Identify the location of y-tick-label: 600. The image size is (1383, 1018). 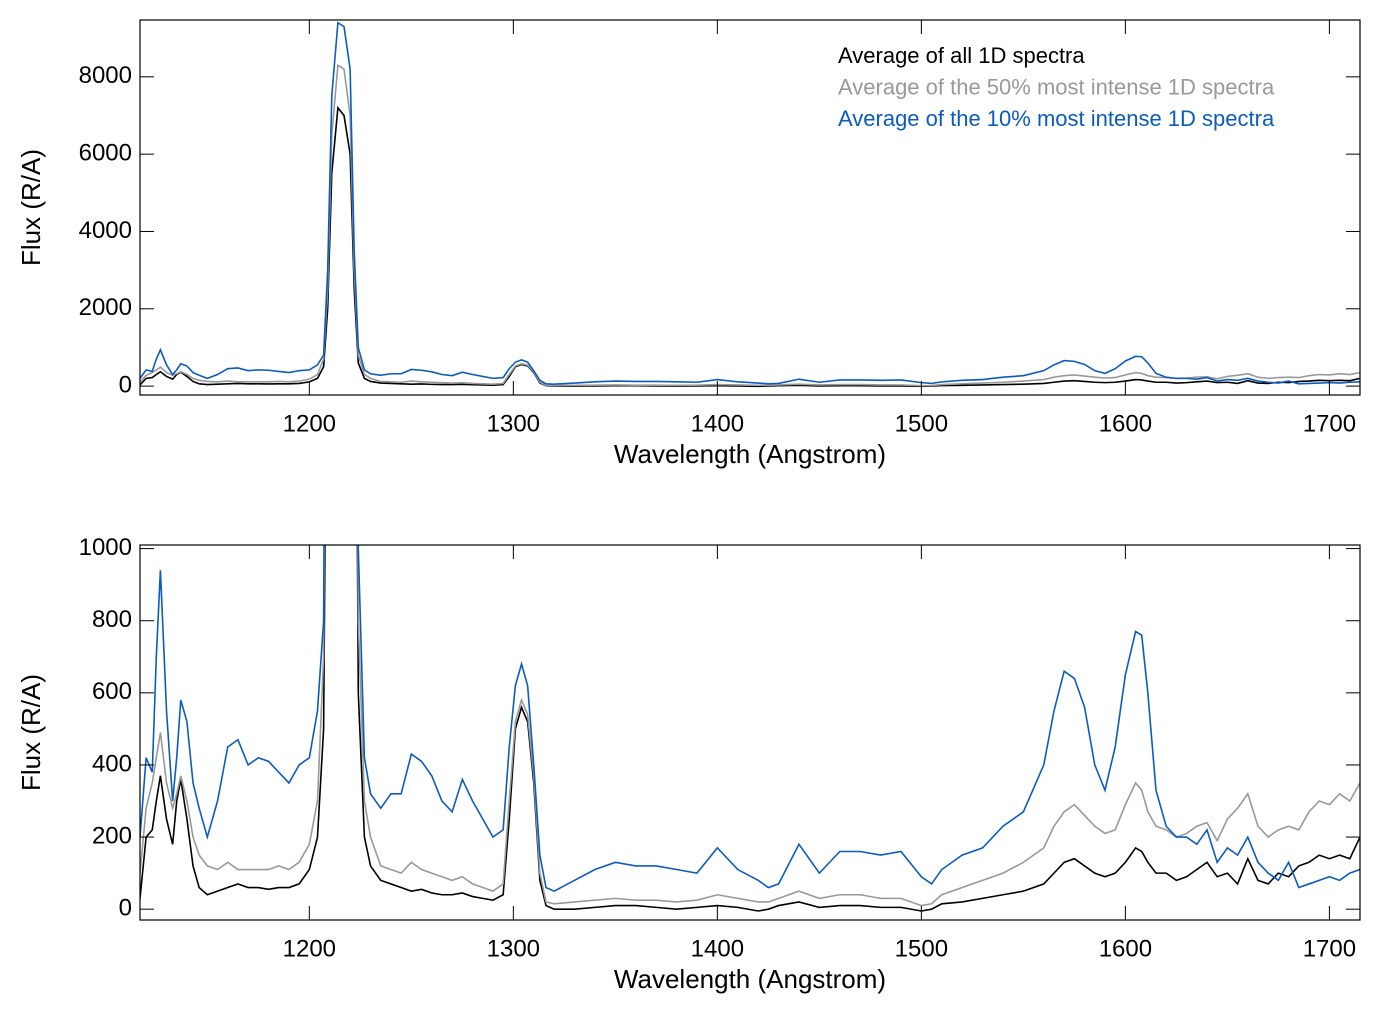
(112, 691).